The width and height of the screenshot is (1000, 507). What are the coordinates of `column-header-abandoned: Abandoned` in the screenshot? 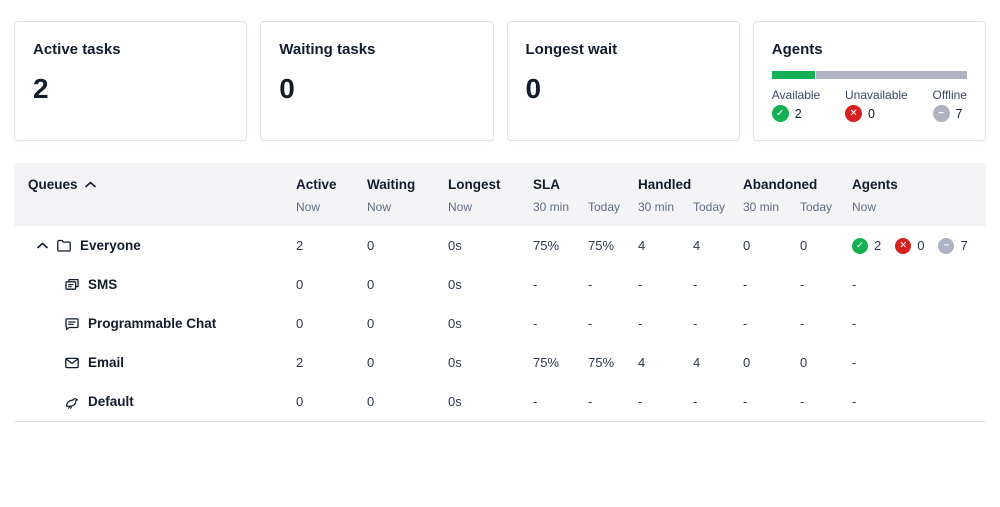 It's located at (780, 184).